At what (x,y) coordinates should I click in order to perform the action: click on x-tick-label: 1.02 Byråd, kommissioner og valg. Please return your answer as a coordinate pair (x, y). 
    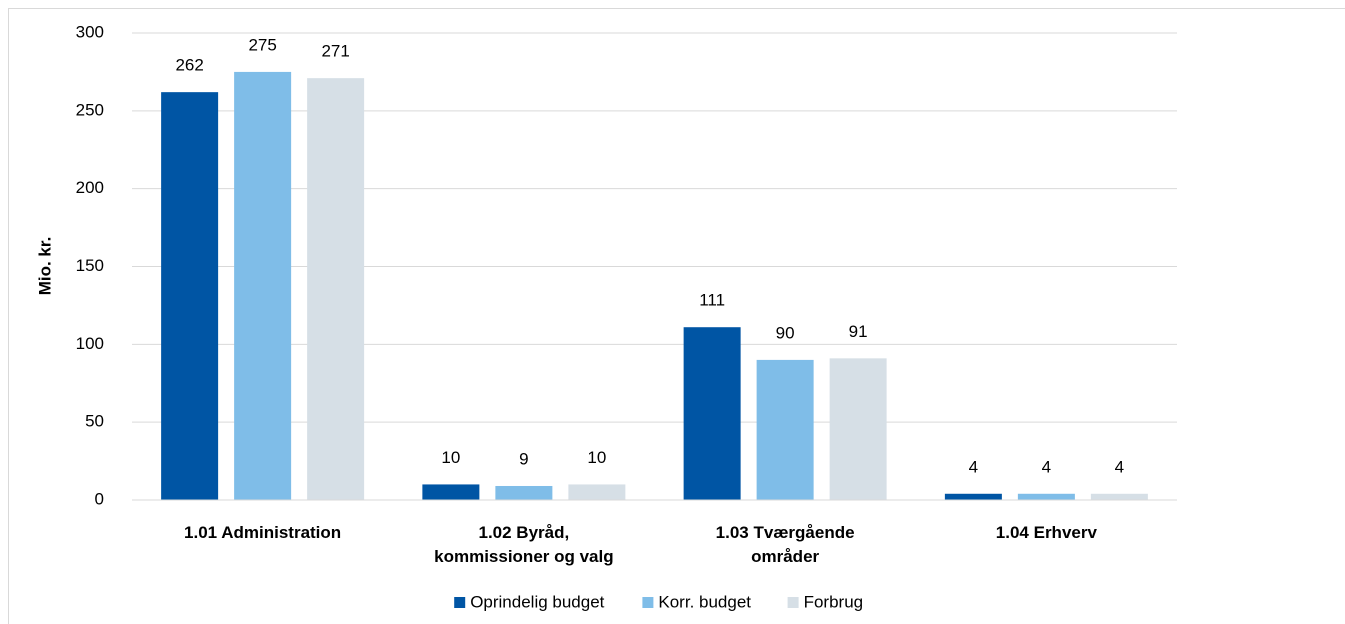
    Looking at the image, I should click on (524, 544).